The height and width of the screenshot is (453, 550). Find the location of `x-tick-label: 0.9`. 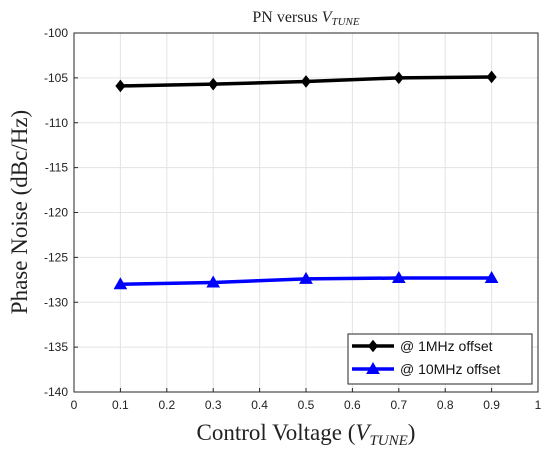

x-tick-label: 0.9 is located at coordinates (491, 405).